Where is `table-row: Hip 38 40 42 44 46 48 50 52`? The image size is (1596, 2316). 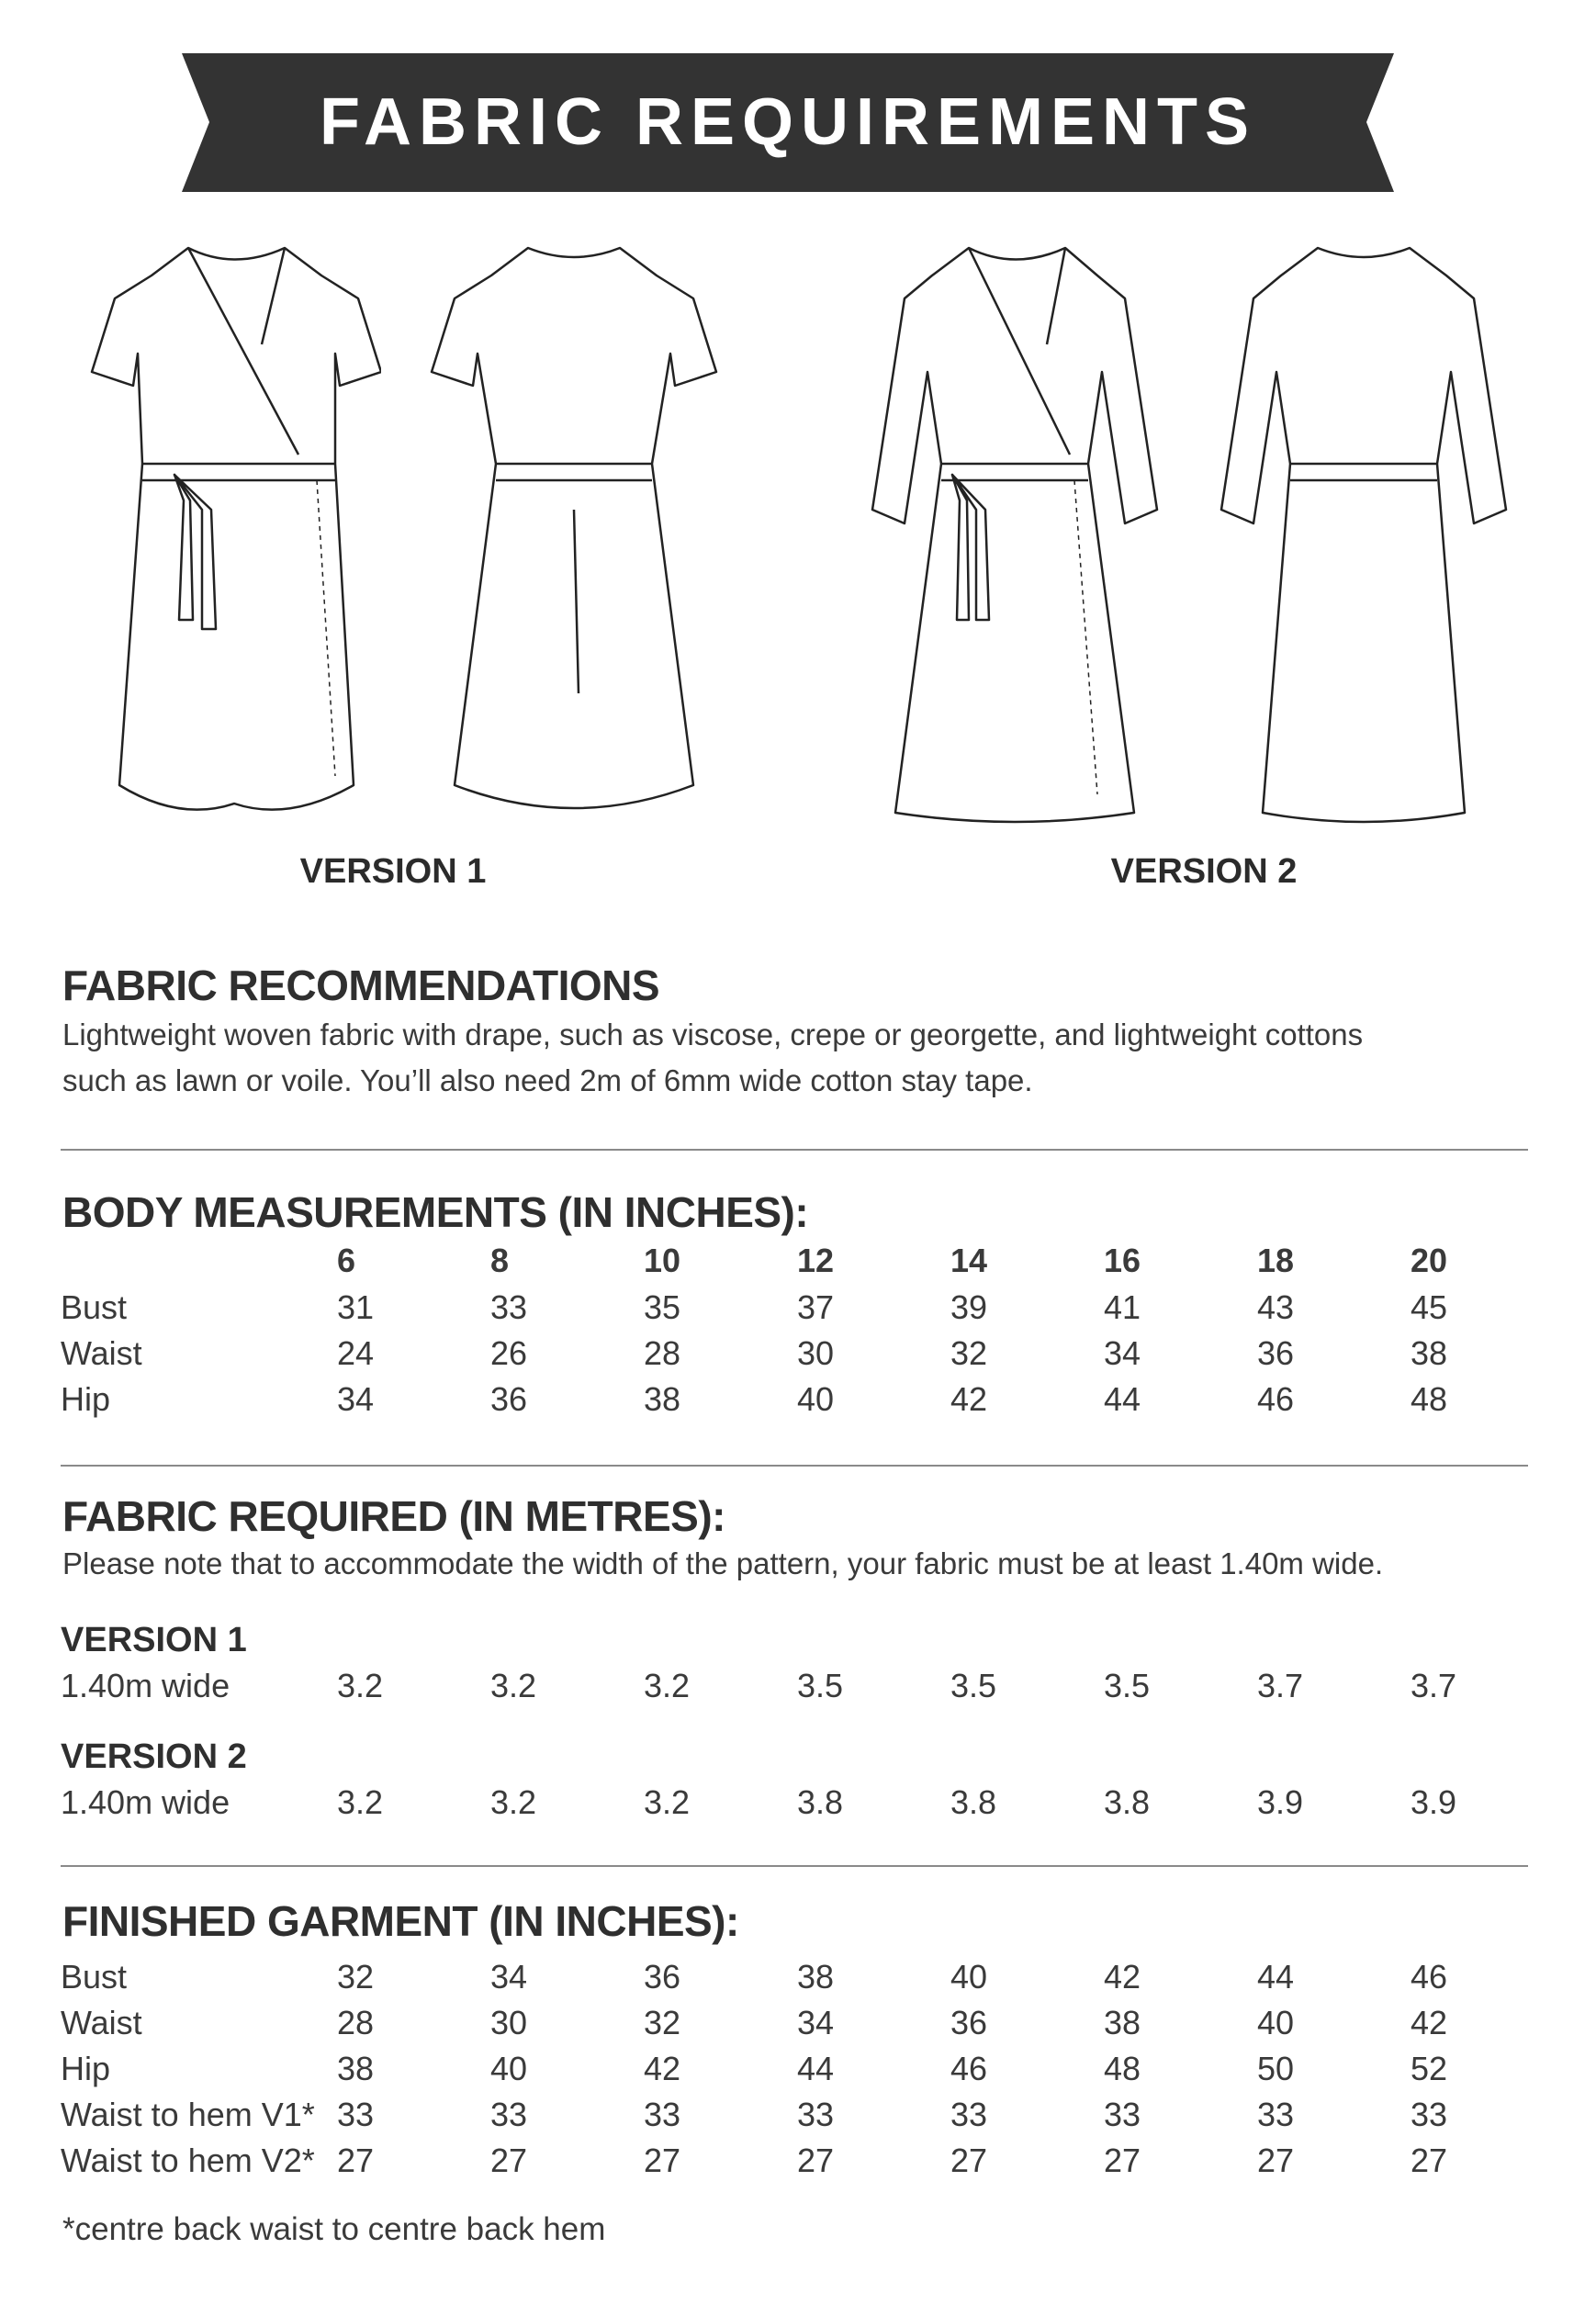 table-row: Hip 38 40 42 44 46 48 50 52 is located at coordinates (798, 2073).